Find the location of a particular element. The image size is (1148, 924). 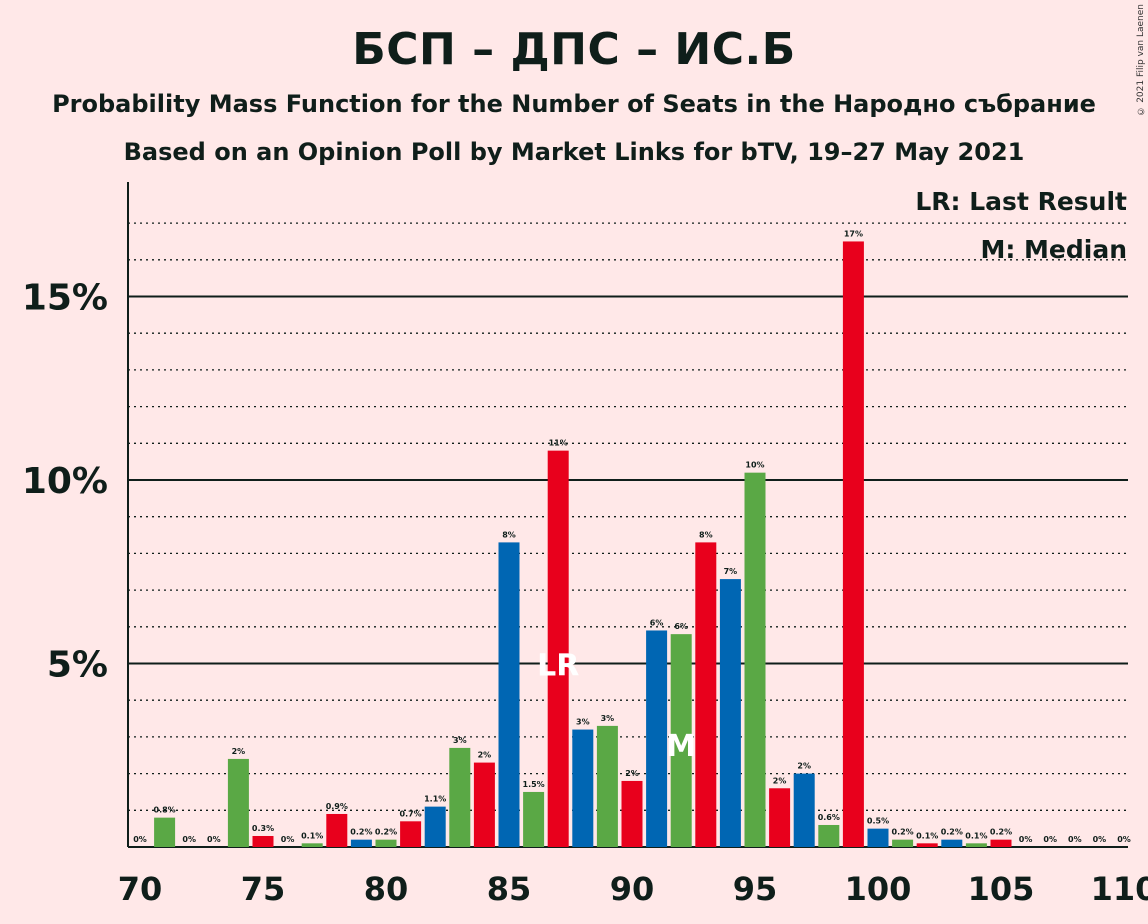

median-marker: M is located at coordinates (681, 746).